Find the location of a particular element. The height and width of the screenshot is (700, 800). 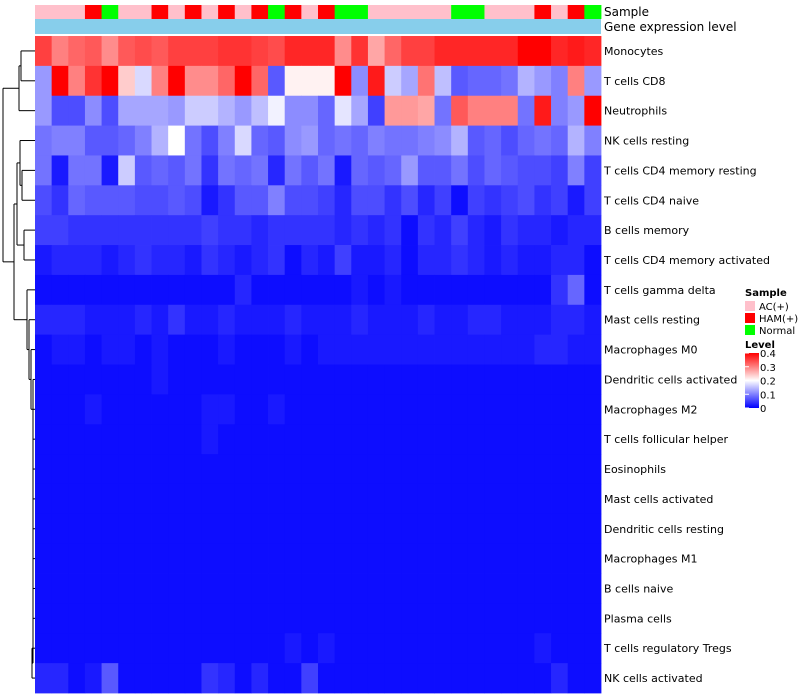

legend-level-tick-label: 0.2 is located at coordinates (768, 382).